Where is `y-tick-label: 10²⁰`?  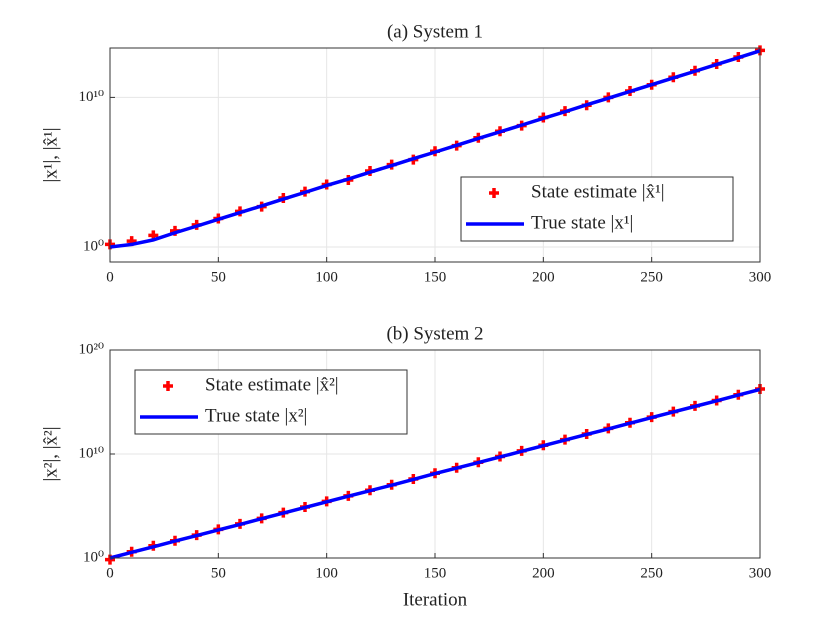 y-tick-label: 10²⁰ is located at coordinates (91, 349).